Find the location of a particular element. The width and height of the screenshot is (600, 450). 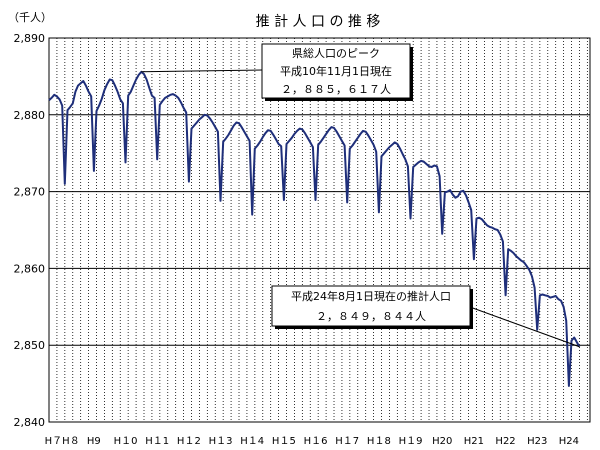

x-tick-label: H１7 is located at coordinates (347, 441).